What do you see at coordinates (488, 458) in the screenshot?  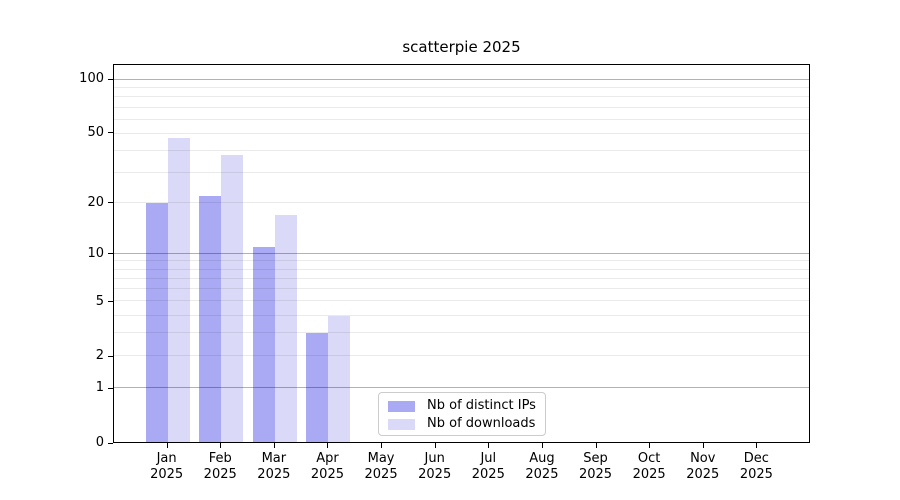 I see `x-tick-month: Jul` at bounding box center [488, 458].